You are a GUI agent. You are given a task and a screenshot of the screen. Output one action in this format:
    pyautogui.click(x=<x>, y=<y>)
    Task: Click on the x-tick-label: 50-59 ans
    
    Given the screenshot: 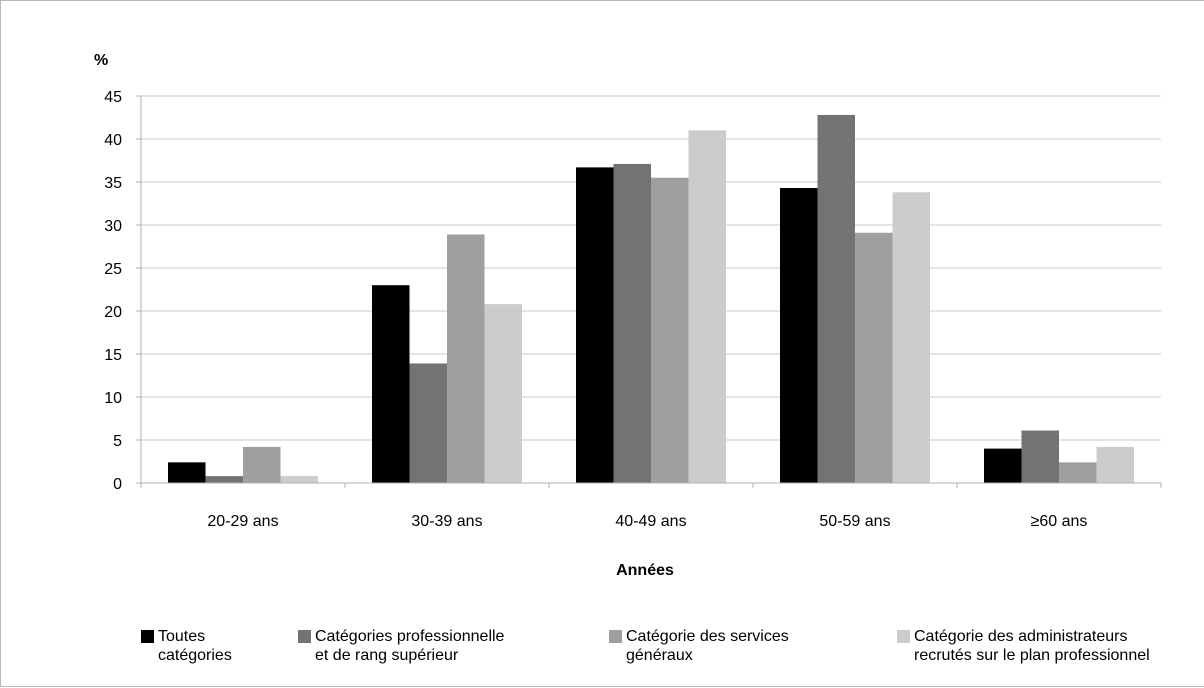 What is the action you would take?
    pyautogui.click(x=854, y=521)
    